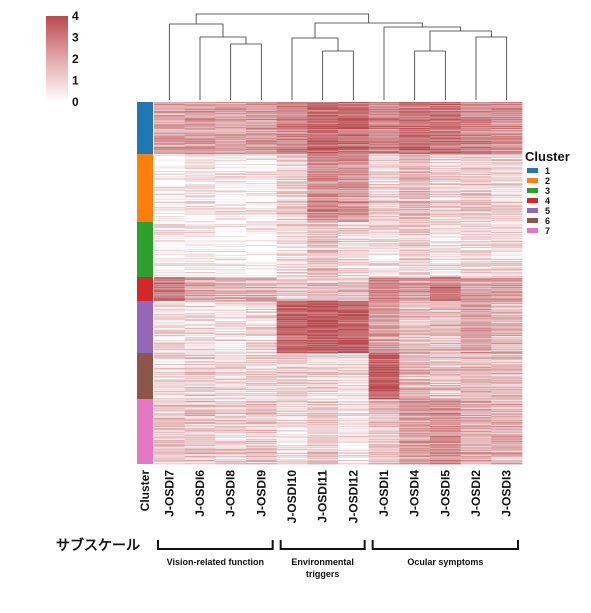 Image resolution: width=591 pixels, height=613 pixels. I want to click on dendrogram-link, so click(460, 40).